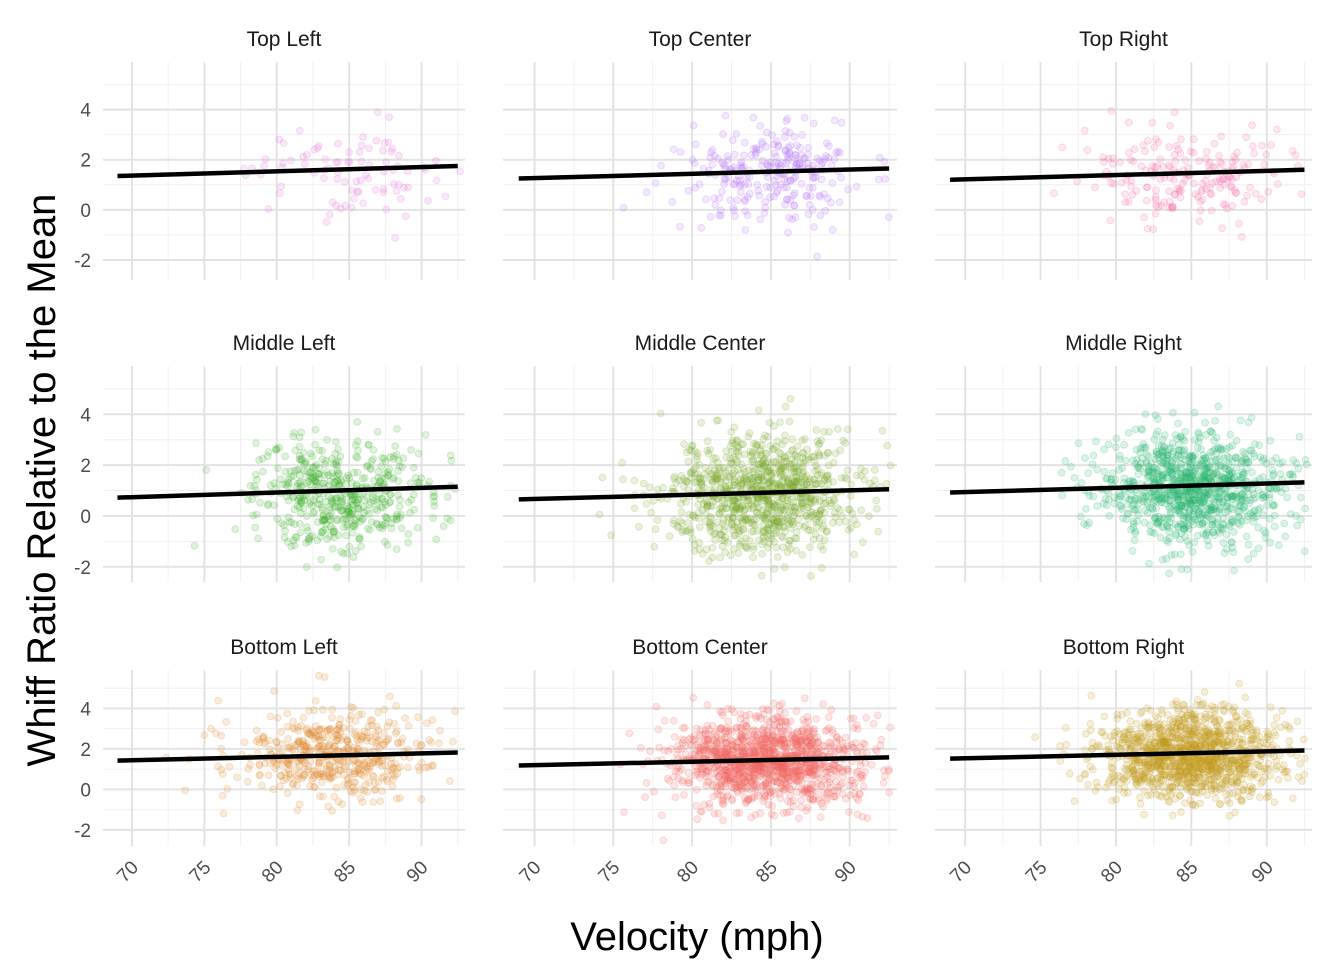 This screenshot has height=960, width=1344. Describe the element at coordinates (767, 872) in the screenshot. I see `x-tick-label: 85` at that location.